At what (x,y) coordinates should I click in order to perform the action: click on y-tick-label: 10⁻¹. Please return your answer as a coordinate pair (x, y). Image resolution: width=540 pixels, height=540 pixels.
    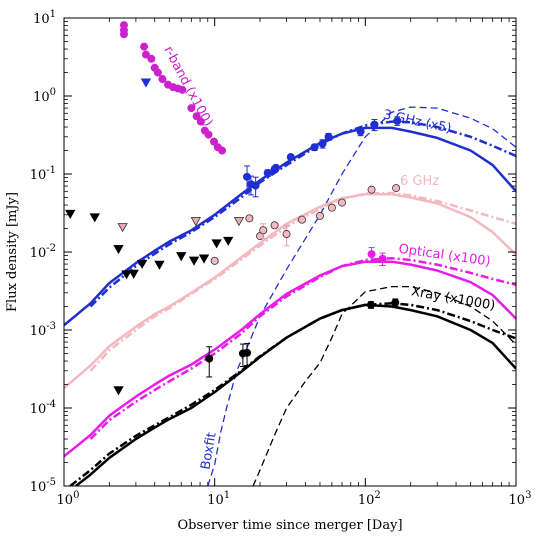
    Looking at the image, I should click on (43, 174).